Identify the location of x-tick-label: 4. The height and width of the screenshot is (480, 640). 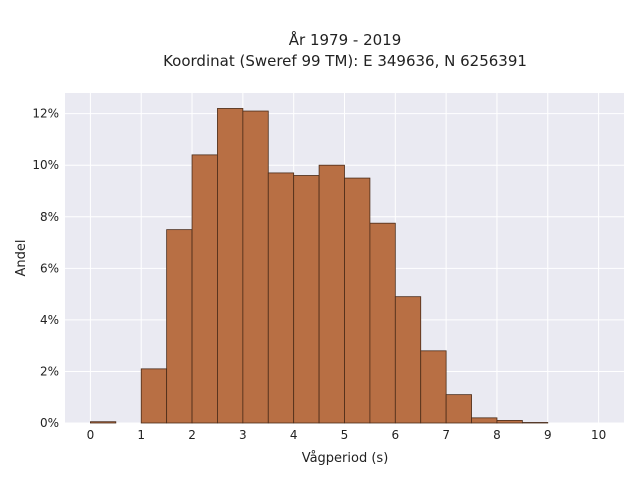
(294, 435).